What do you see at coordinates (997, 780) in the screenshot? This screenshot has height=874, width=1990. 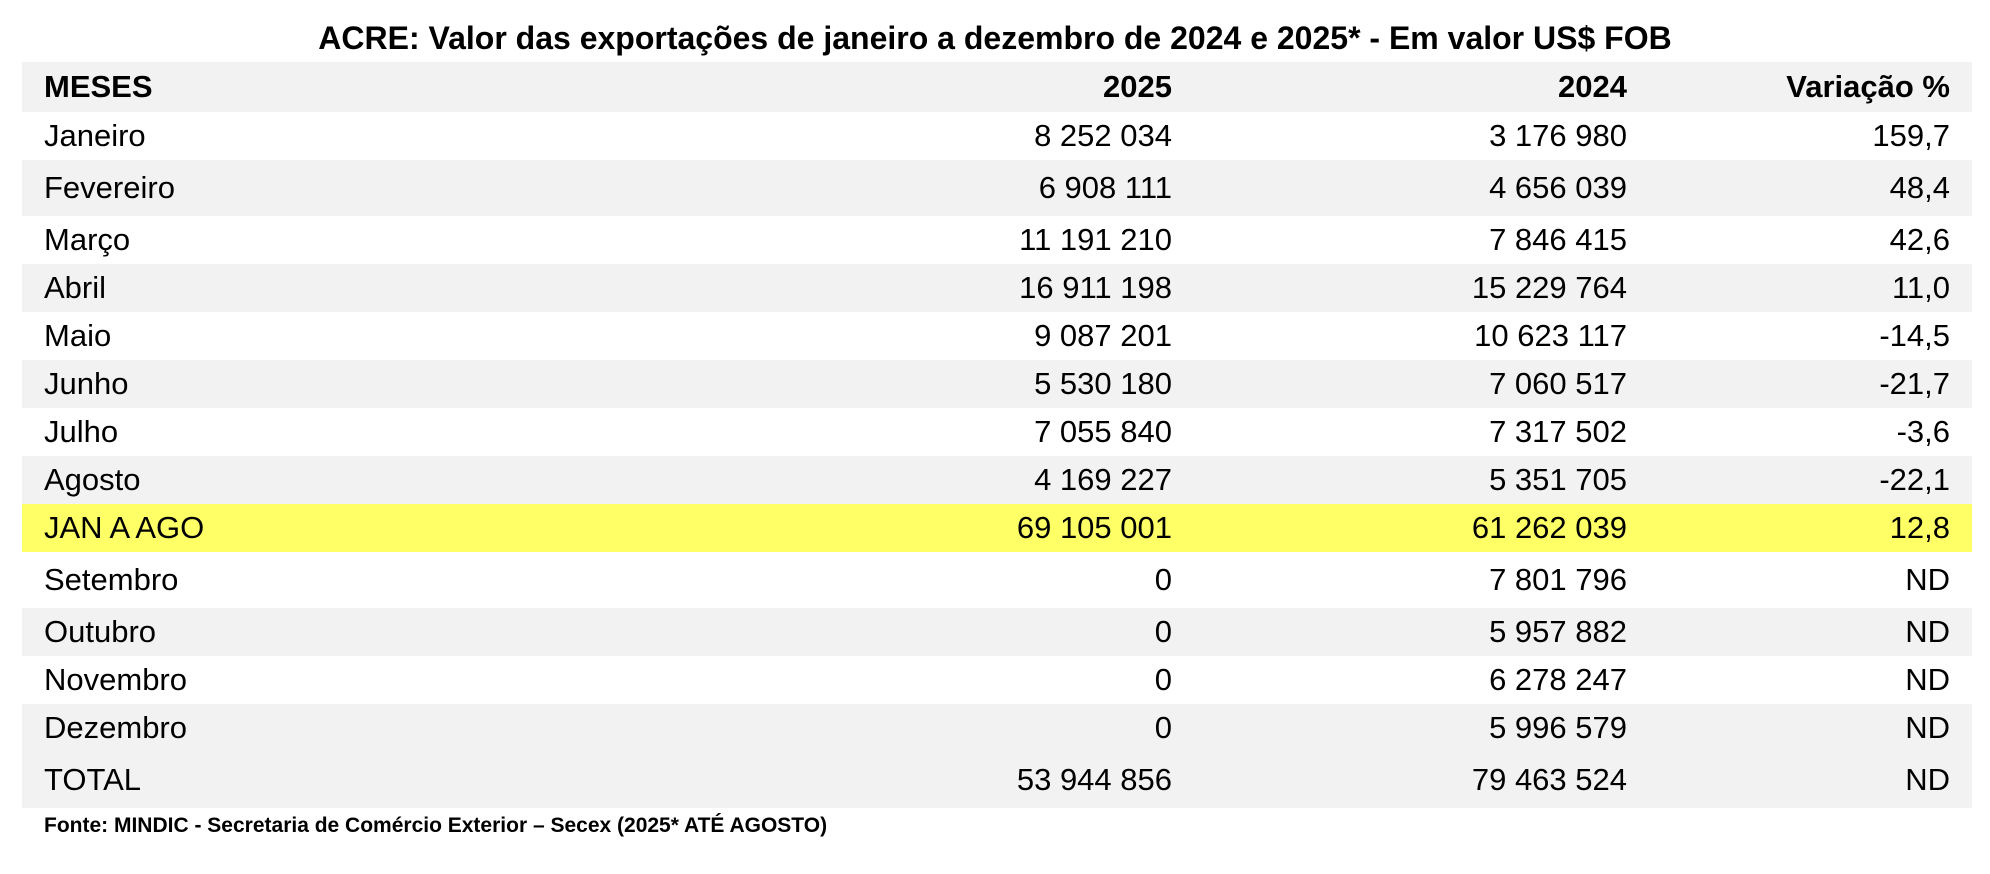 I see `table-row-total: TOTAL 53 944 856 79 463 524 ND` at bounding box center [997, 780].